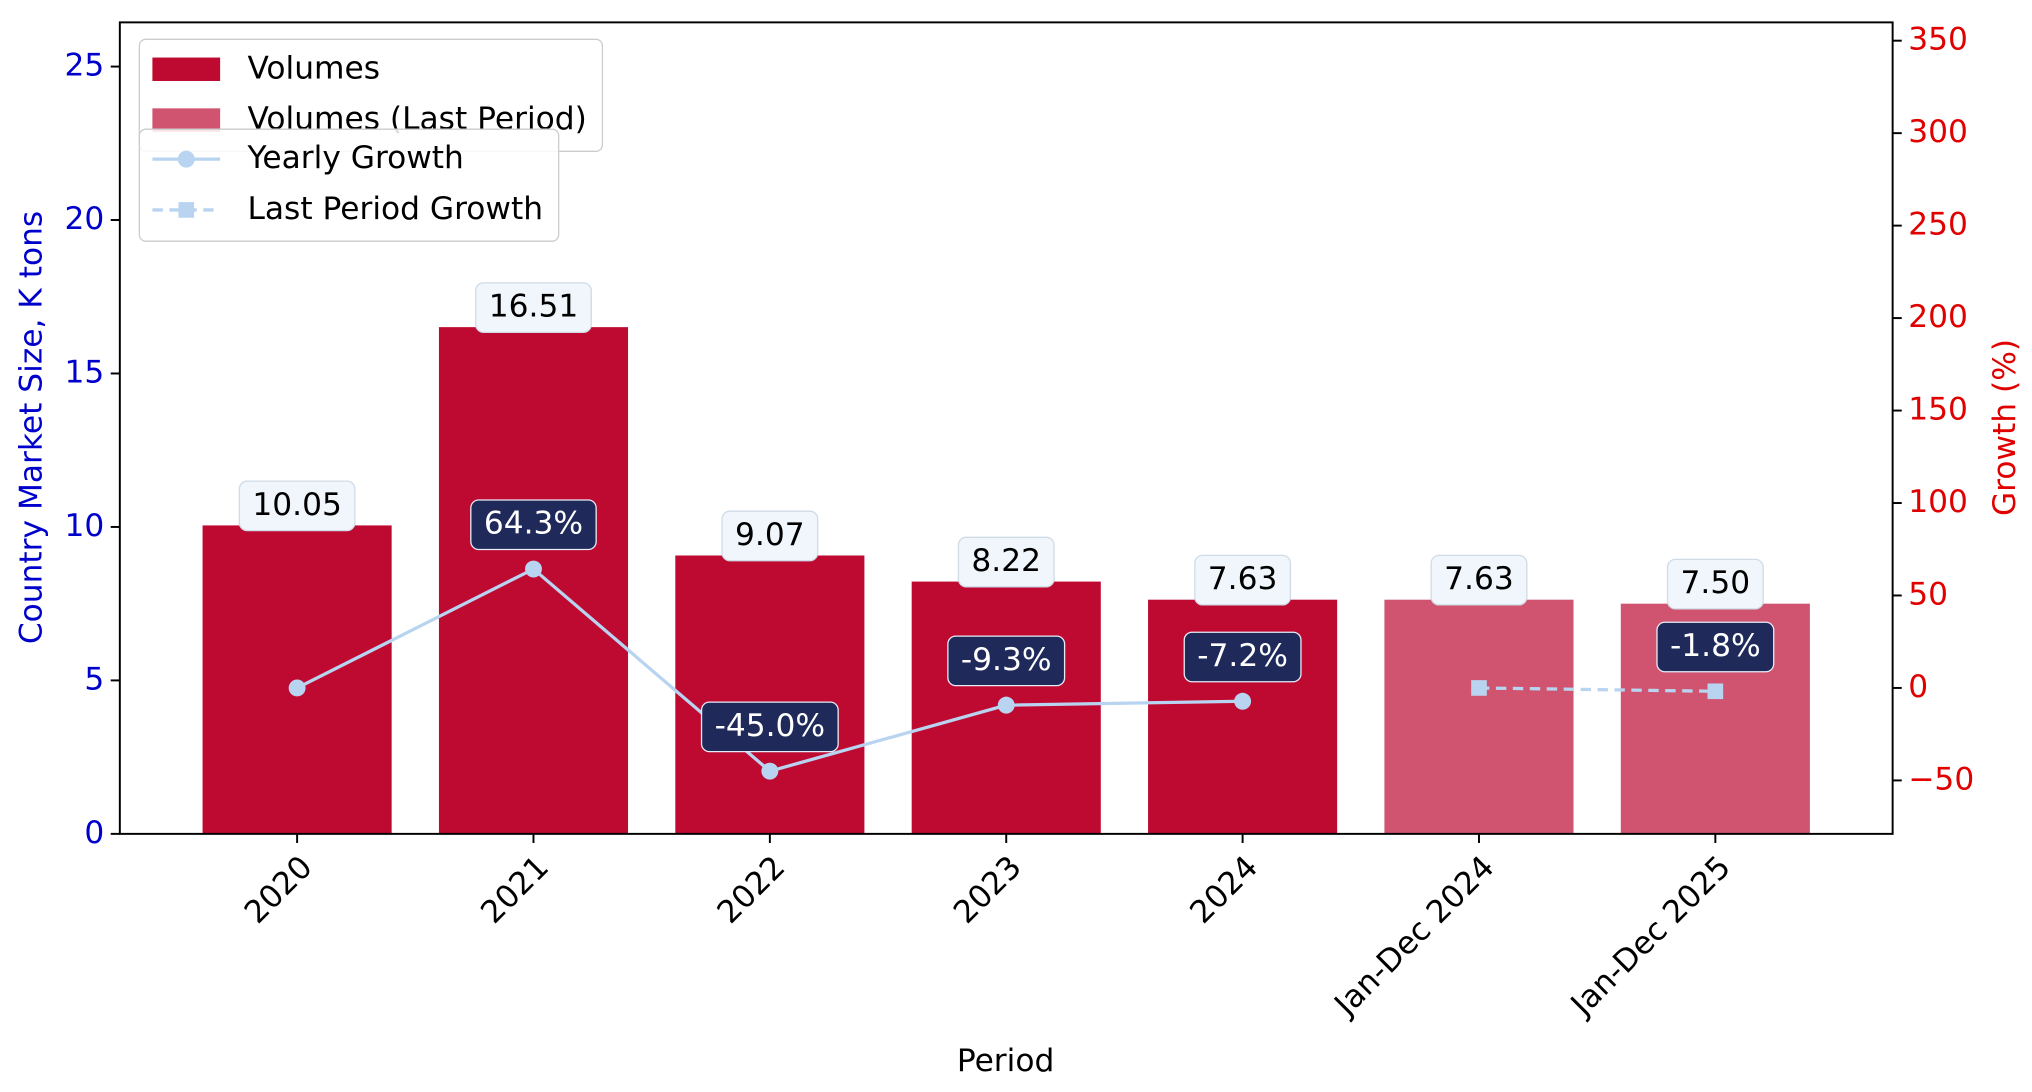 This screenshot has width=2032, height=1092. Describe the element at coordinates (84, 66) in the screenshot. I see `y-tick-label: 25` at that location.